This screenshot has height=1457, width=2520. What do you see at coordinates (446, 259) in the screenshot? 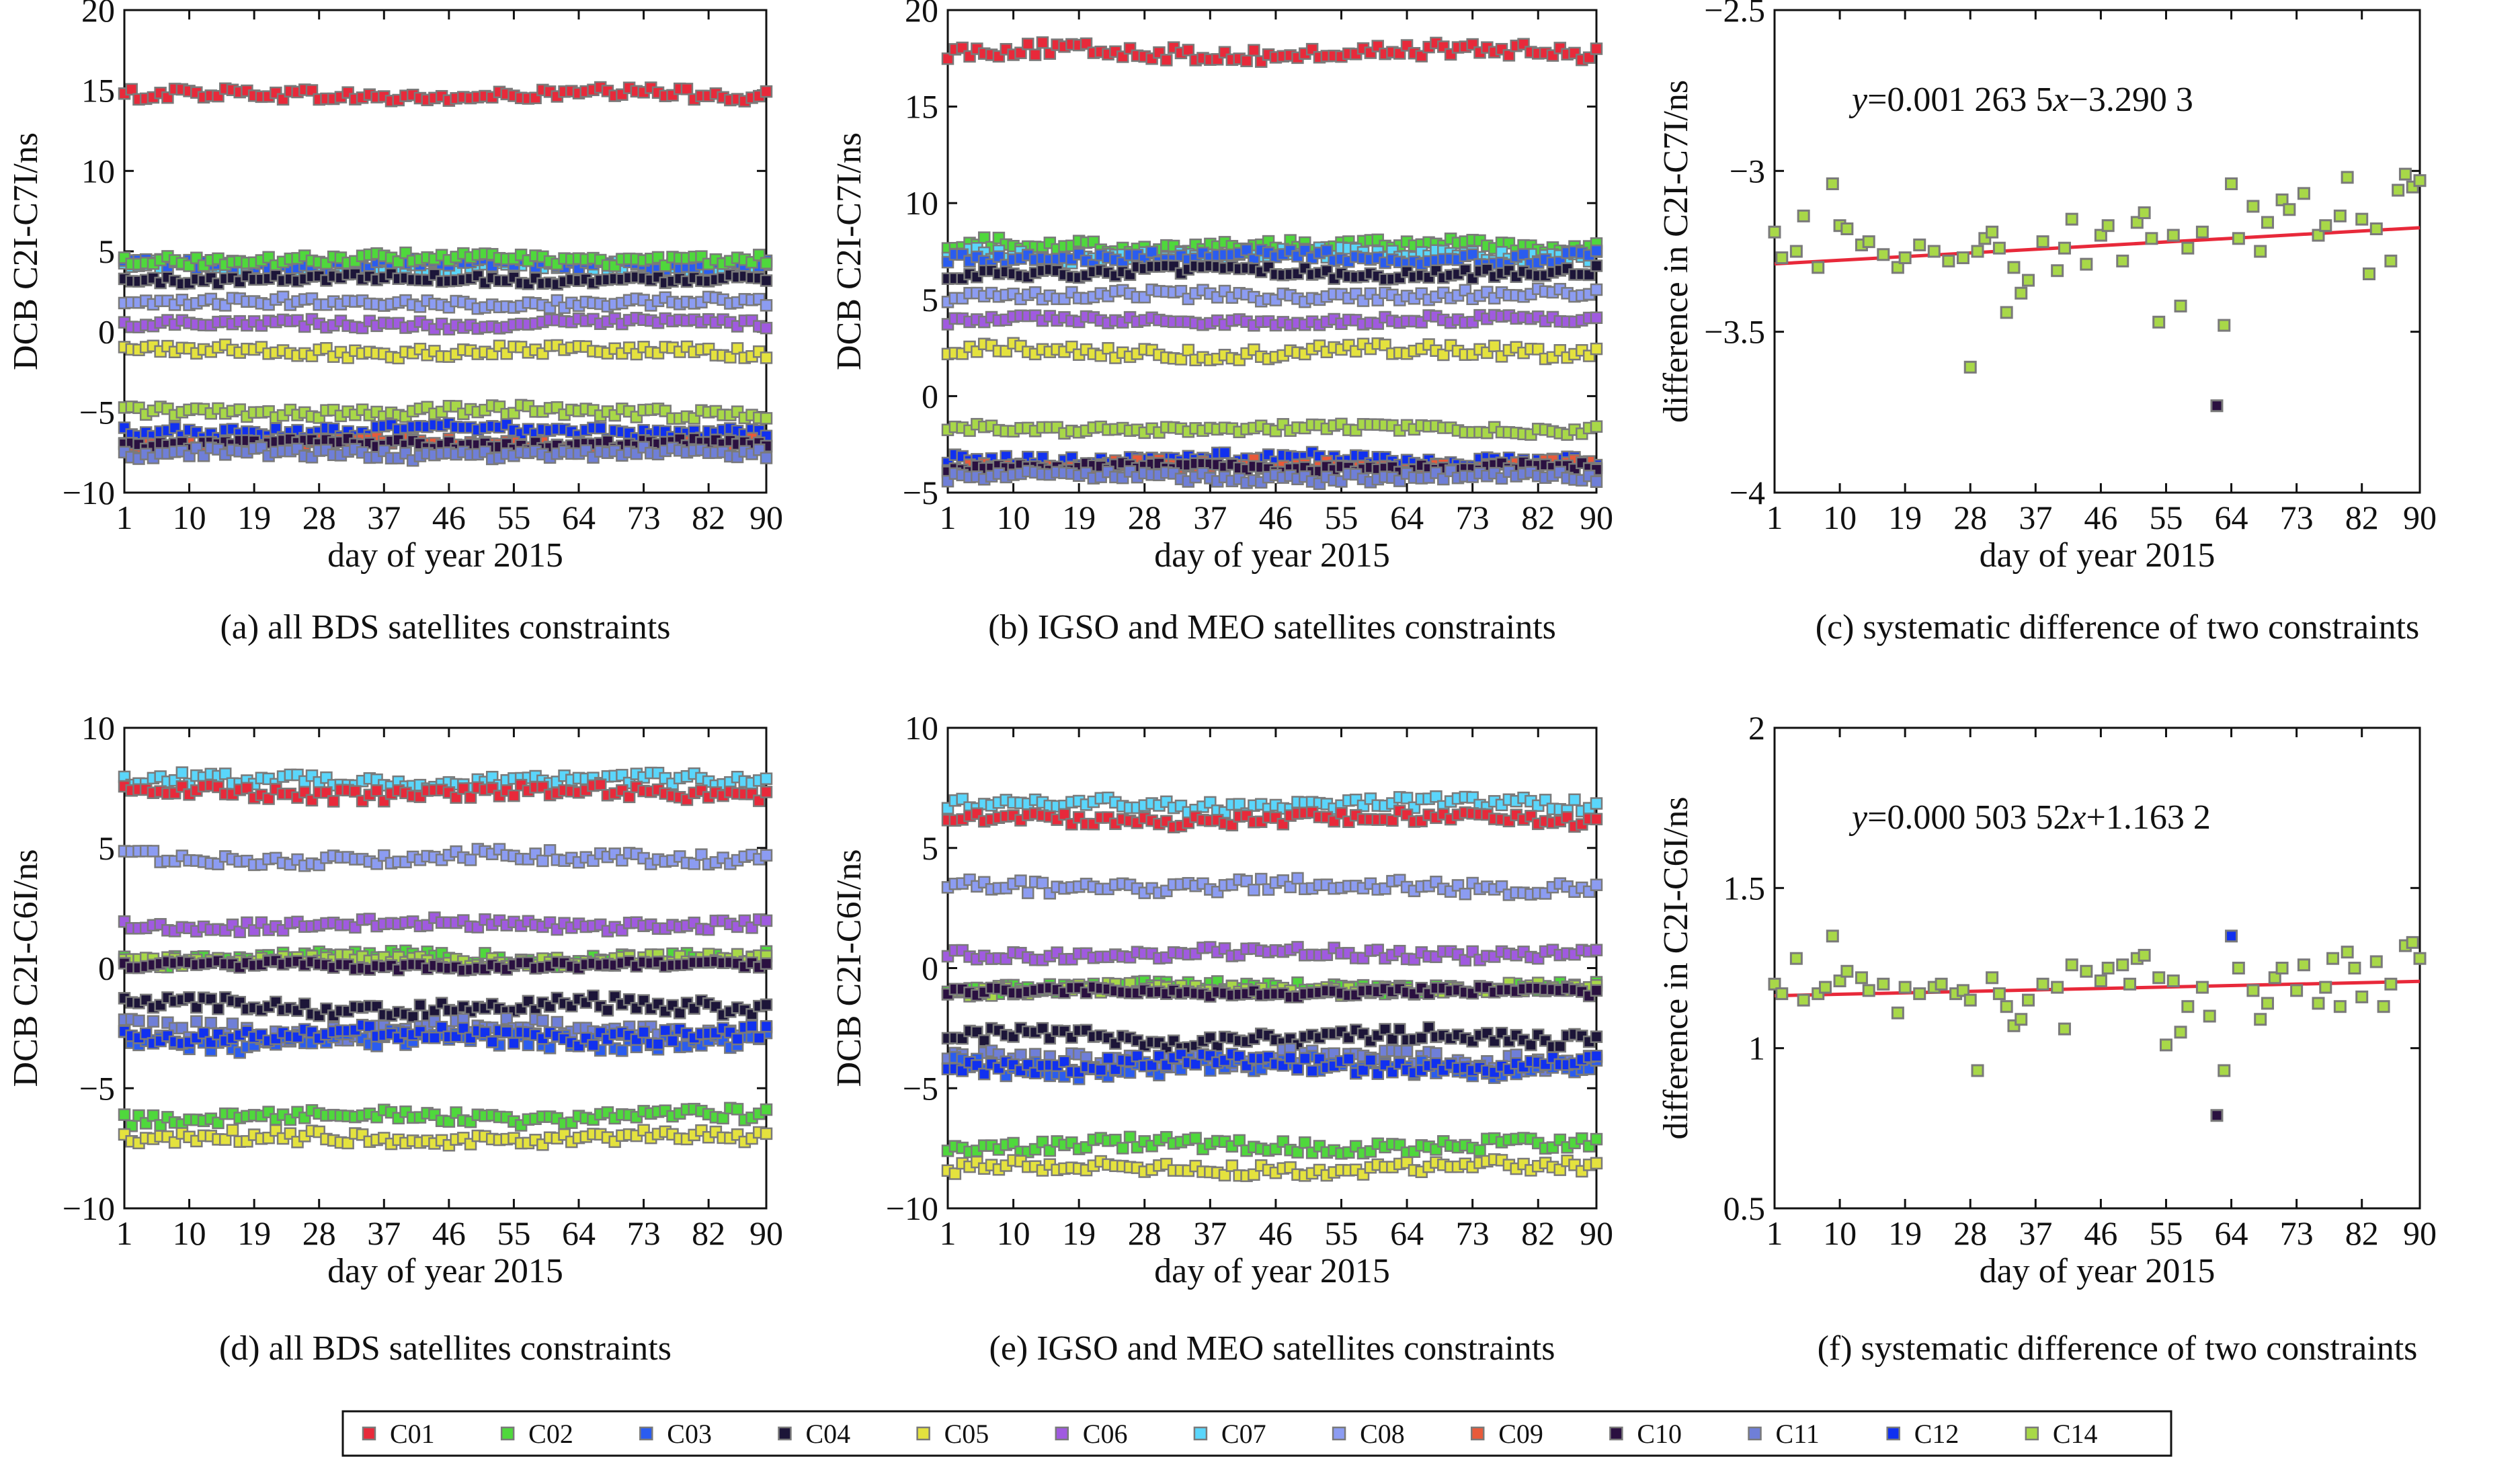
I see `series-C02` at bounding box center [446, 259].